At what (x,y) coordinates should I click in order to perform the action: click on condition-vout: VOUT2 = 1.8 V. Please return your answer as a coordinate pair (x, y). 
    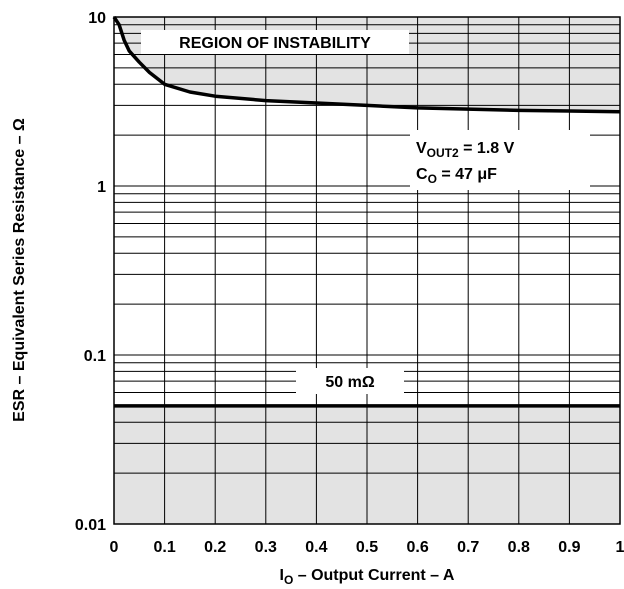
    Looking at the image, I should click on (465, 150).